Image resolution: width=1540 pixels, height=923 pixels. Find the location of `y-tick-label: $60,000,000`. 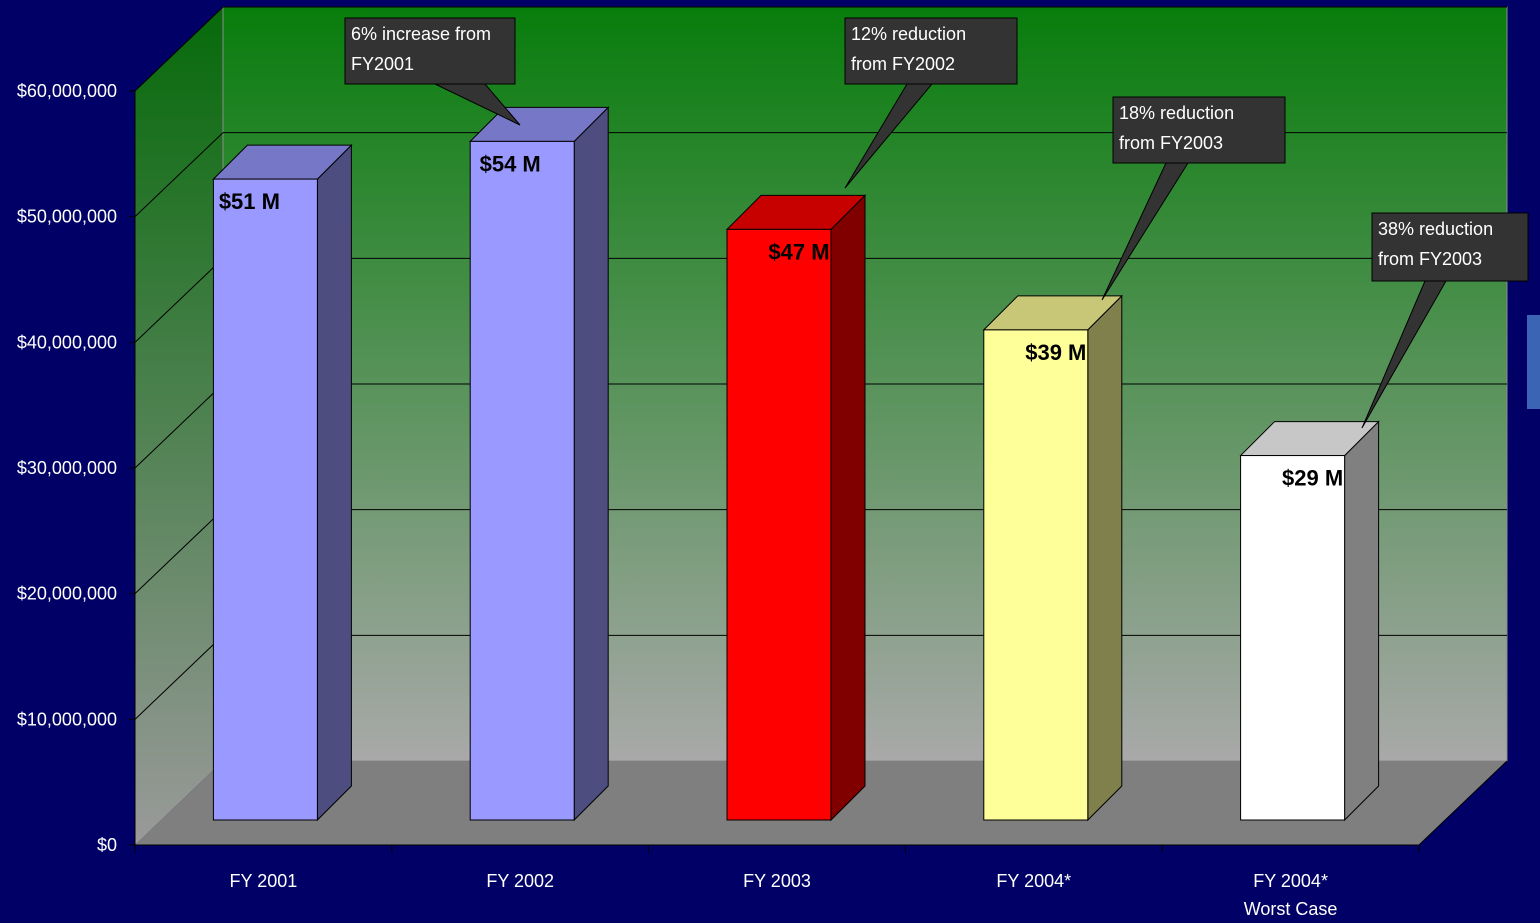

y-tick-label: $60,000,000 is located at coordinates (67, 91).